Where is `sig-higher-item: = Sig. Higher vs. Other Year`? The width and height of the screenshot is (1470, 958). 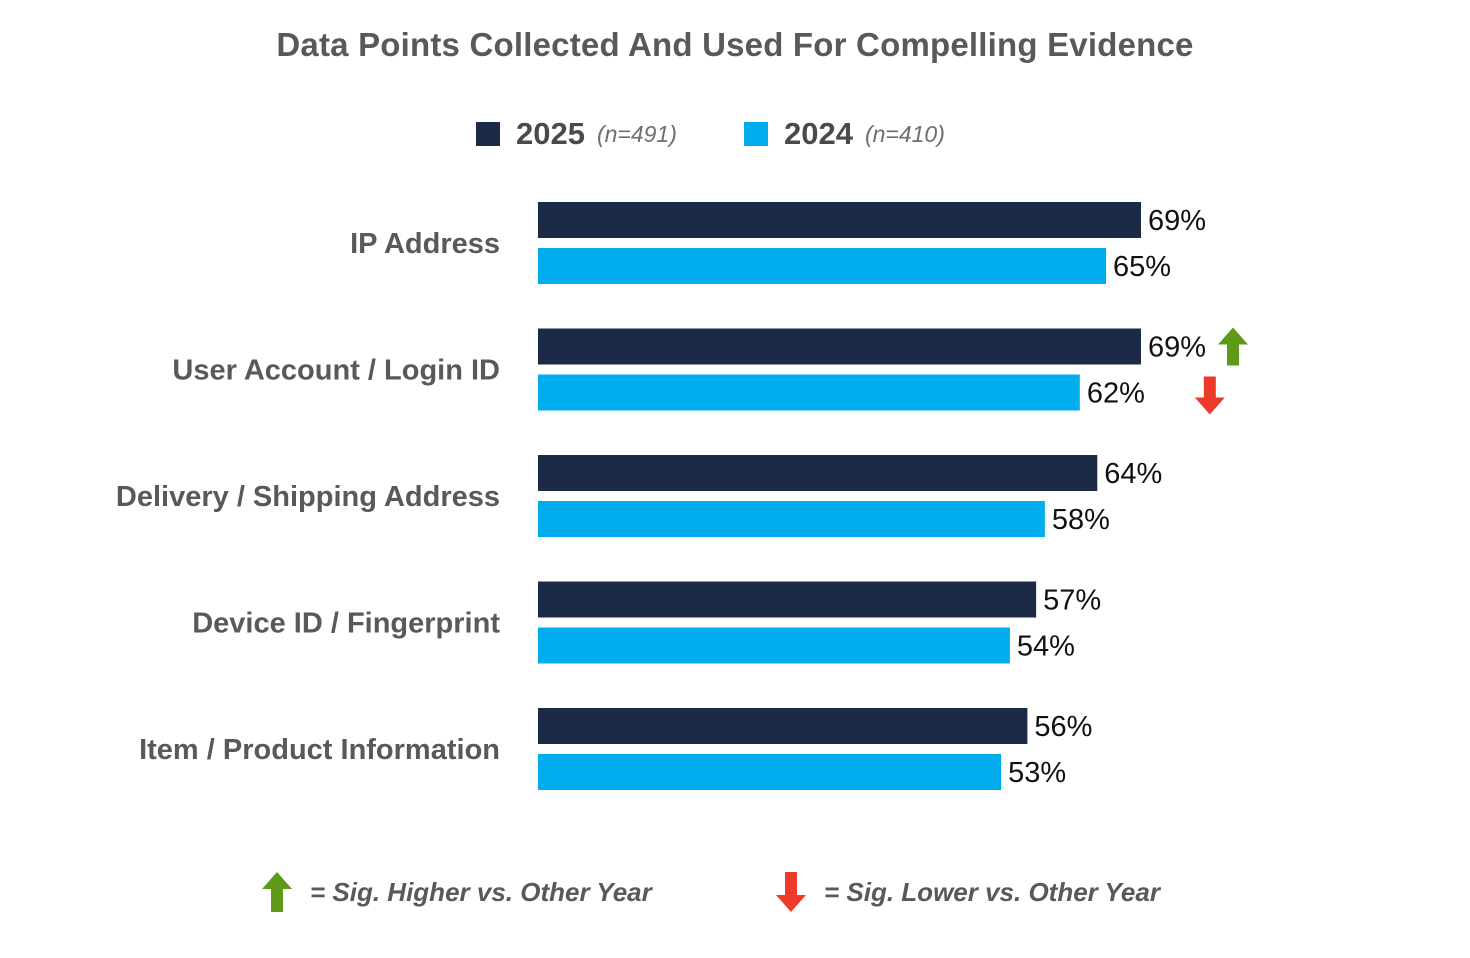 sig-higher-item: = Sig. Higher vs. Other Year is located at coordinates (457, 892).